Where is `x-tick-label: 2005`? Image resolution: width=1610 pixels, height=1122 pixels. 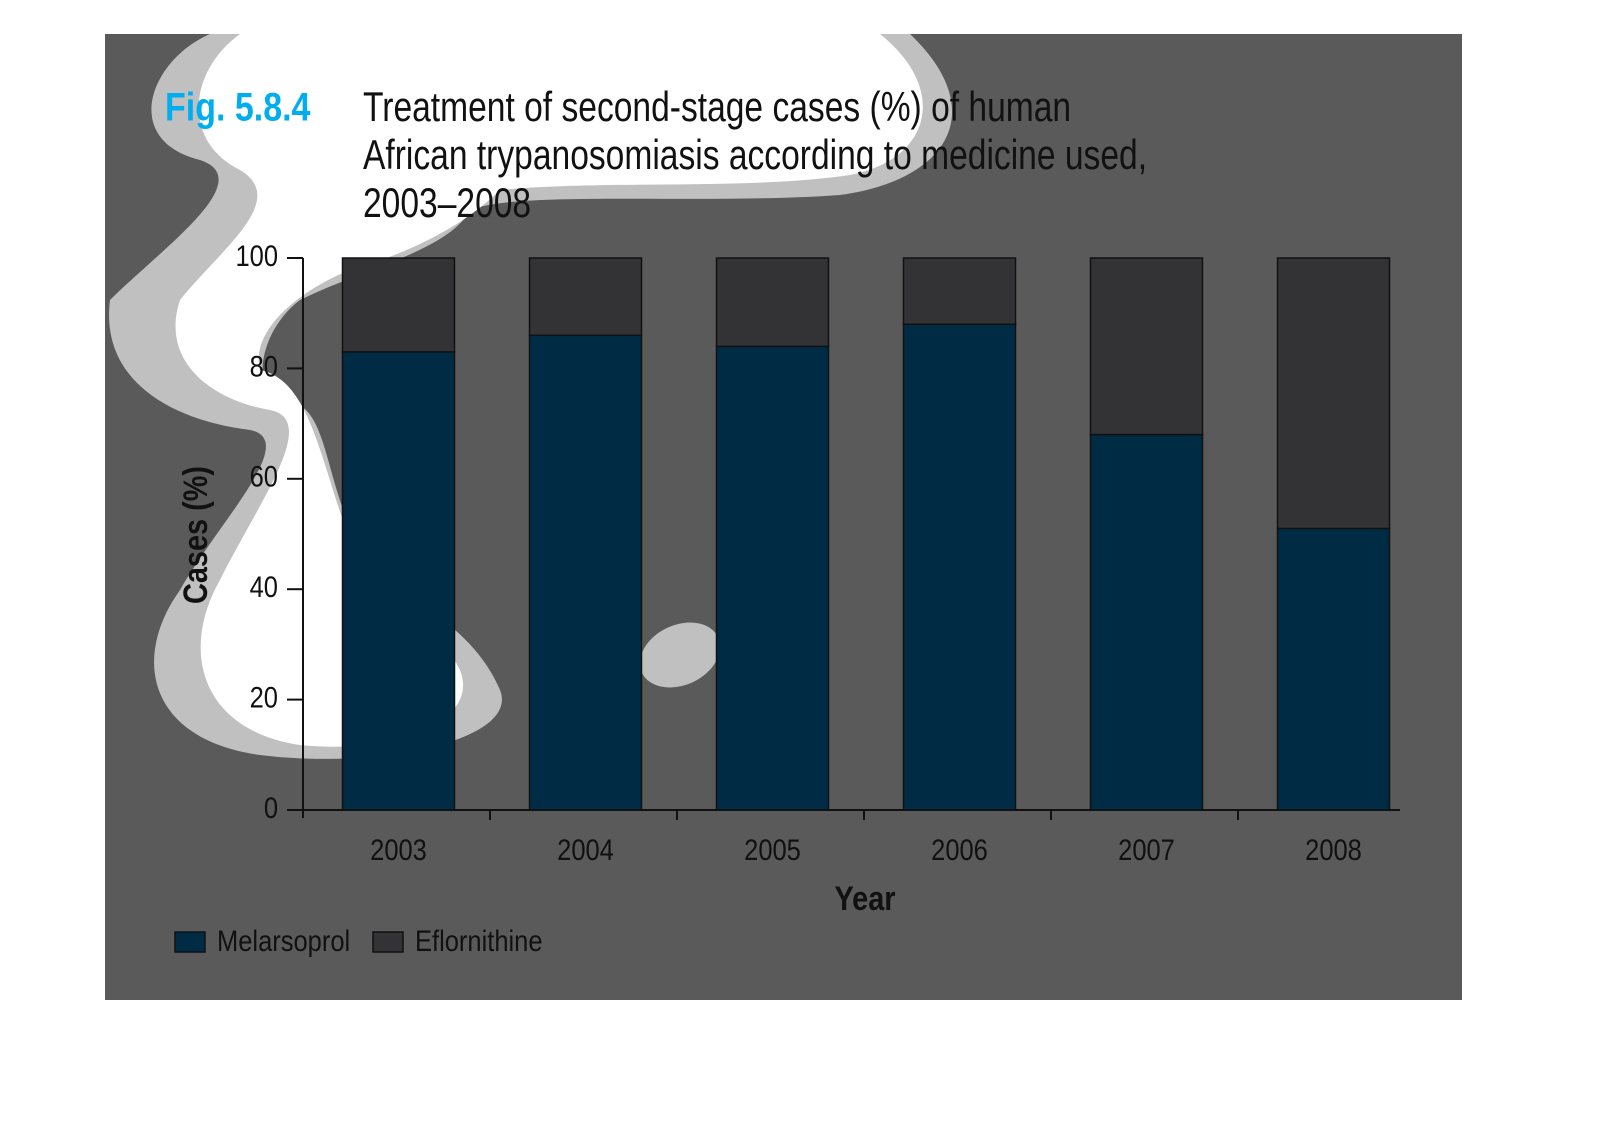 x-tick-label: 2005 is located at coordinates (772, 849).